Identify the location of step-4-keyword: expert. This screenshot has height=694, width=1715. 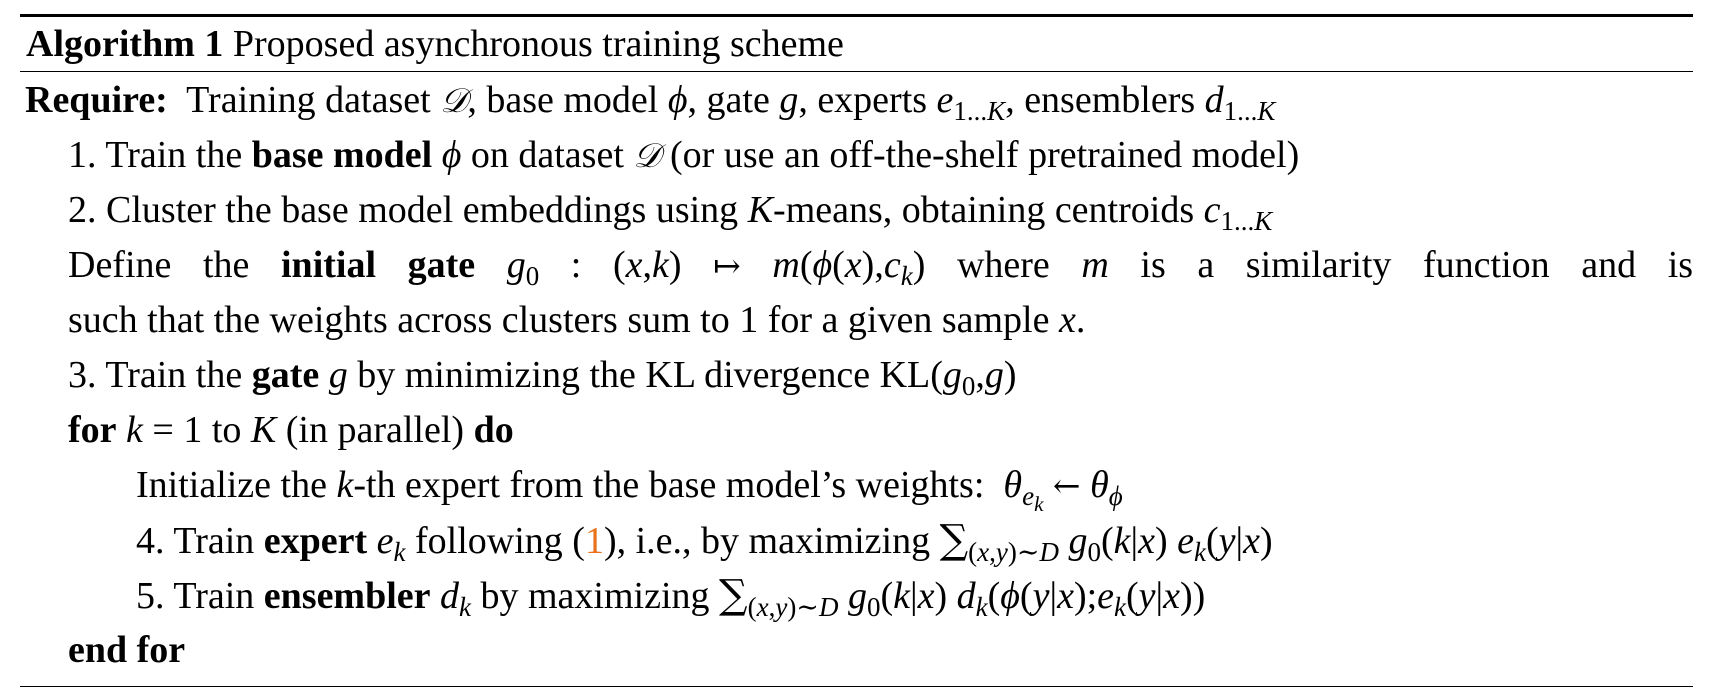
(315, 541).